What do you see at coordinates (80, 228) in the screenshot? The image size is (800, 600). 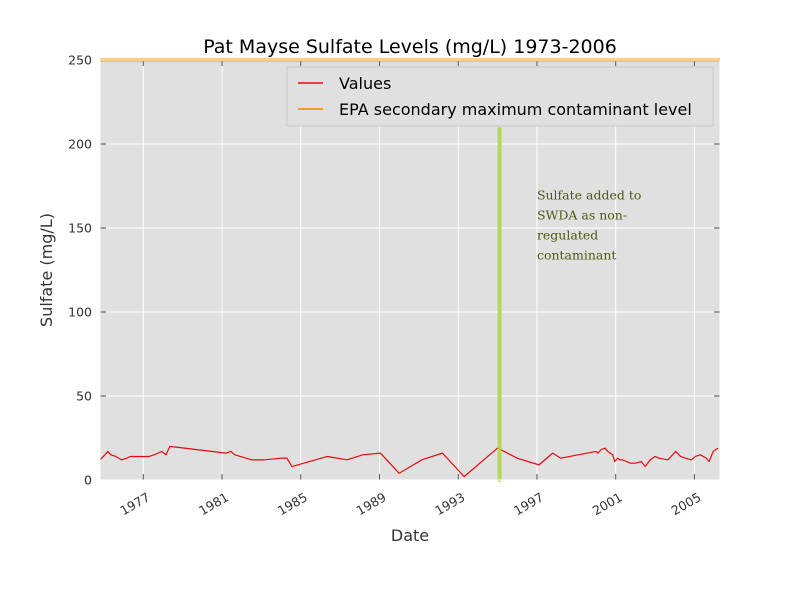 I see `y-tick-label: 150` at bounding box center [80, 228].